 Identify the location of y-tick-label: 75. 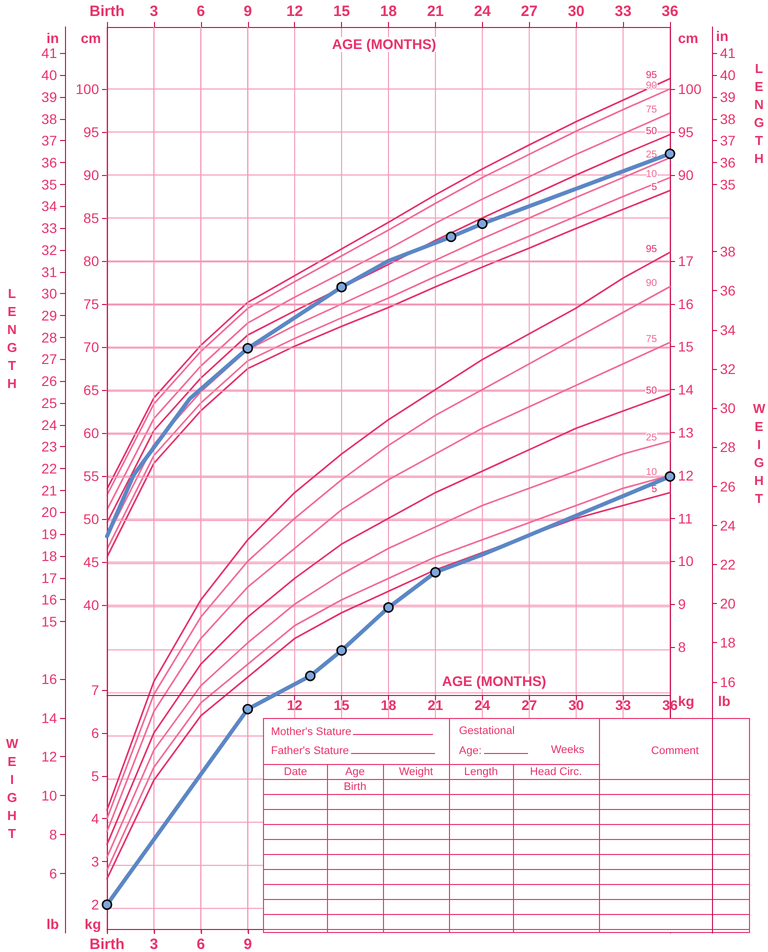
(91, 304).